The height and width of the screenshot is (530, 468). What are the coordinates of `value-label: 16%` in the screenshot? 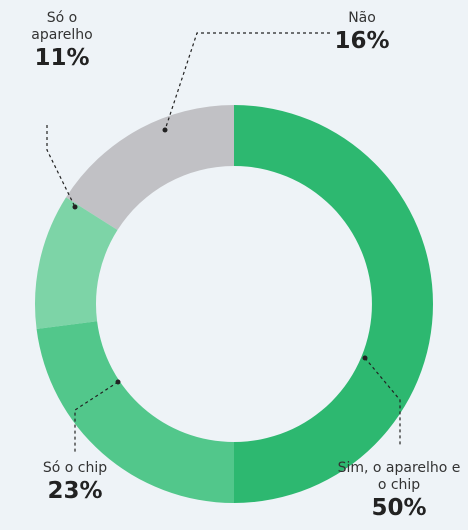 It's located at (362, 41).